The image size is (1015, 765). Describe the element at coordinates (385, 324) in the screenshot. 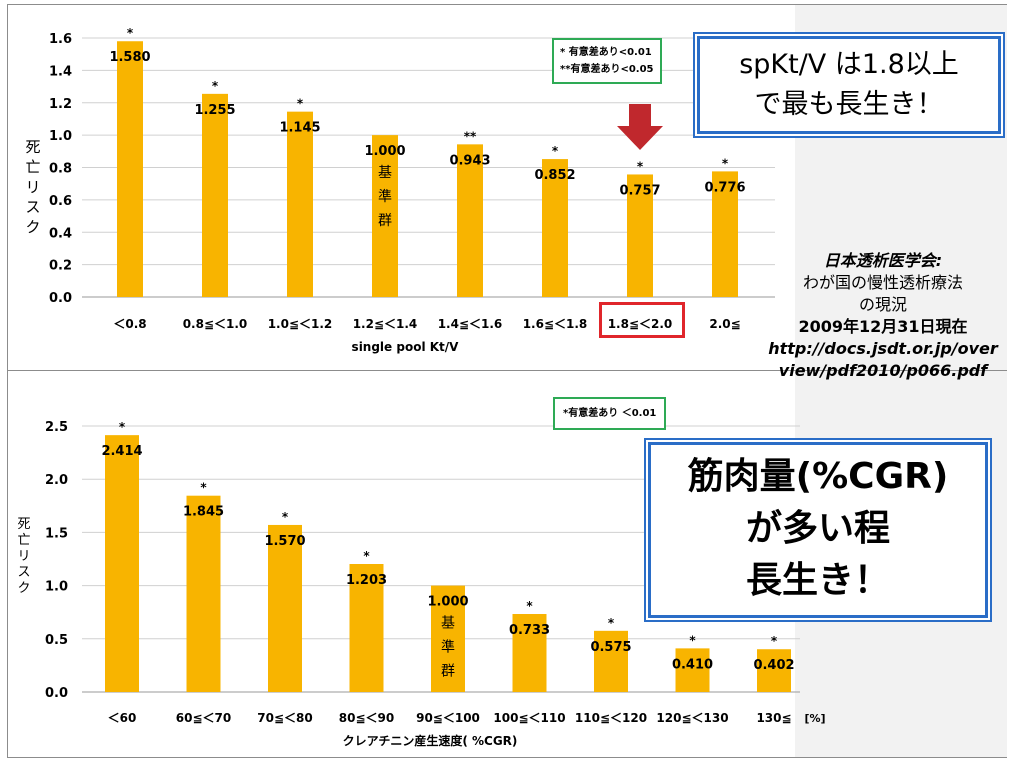

I see `top-category-label: 1.2≦＜1.4` at that location.